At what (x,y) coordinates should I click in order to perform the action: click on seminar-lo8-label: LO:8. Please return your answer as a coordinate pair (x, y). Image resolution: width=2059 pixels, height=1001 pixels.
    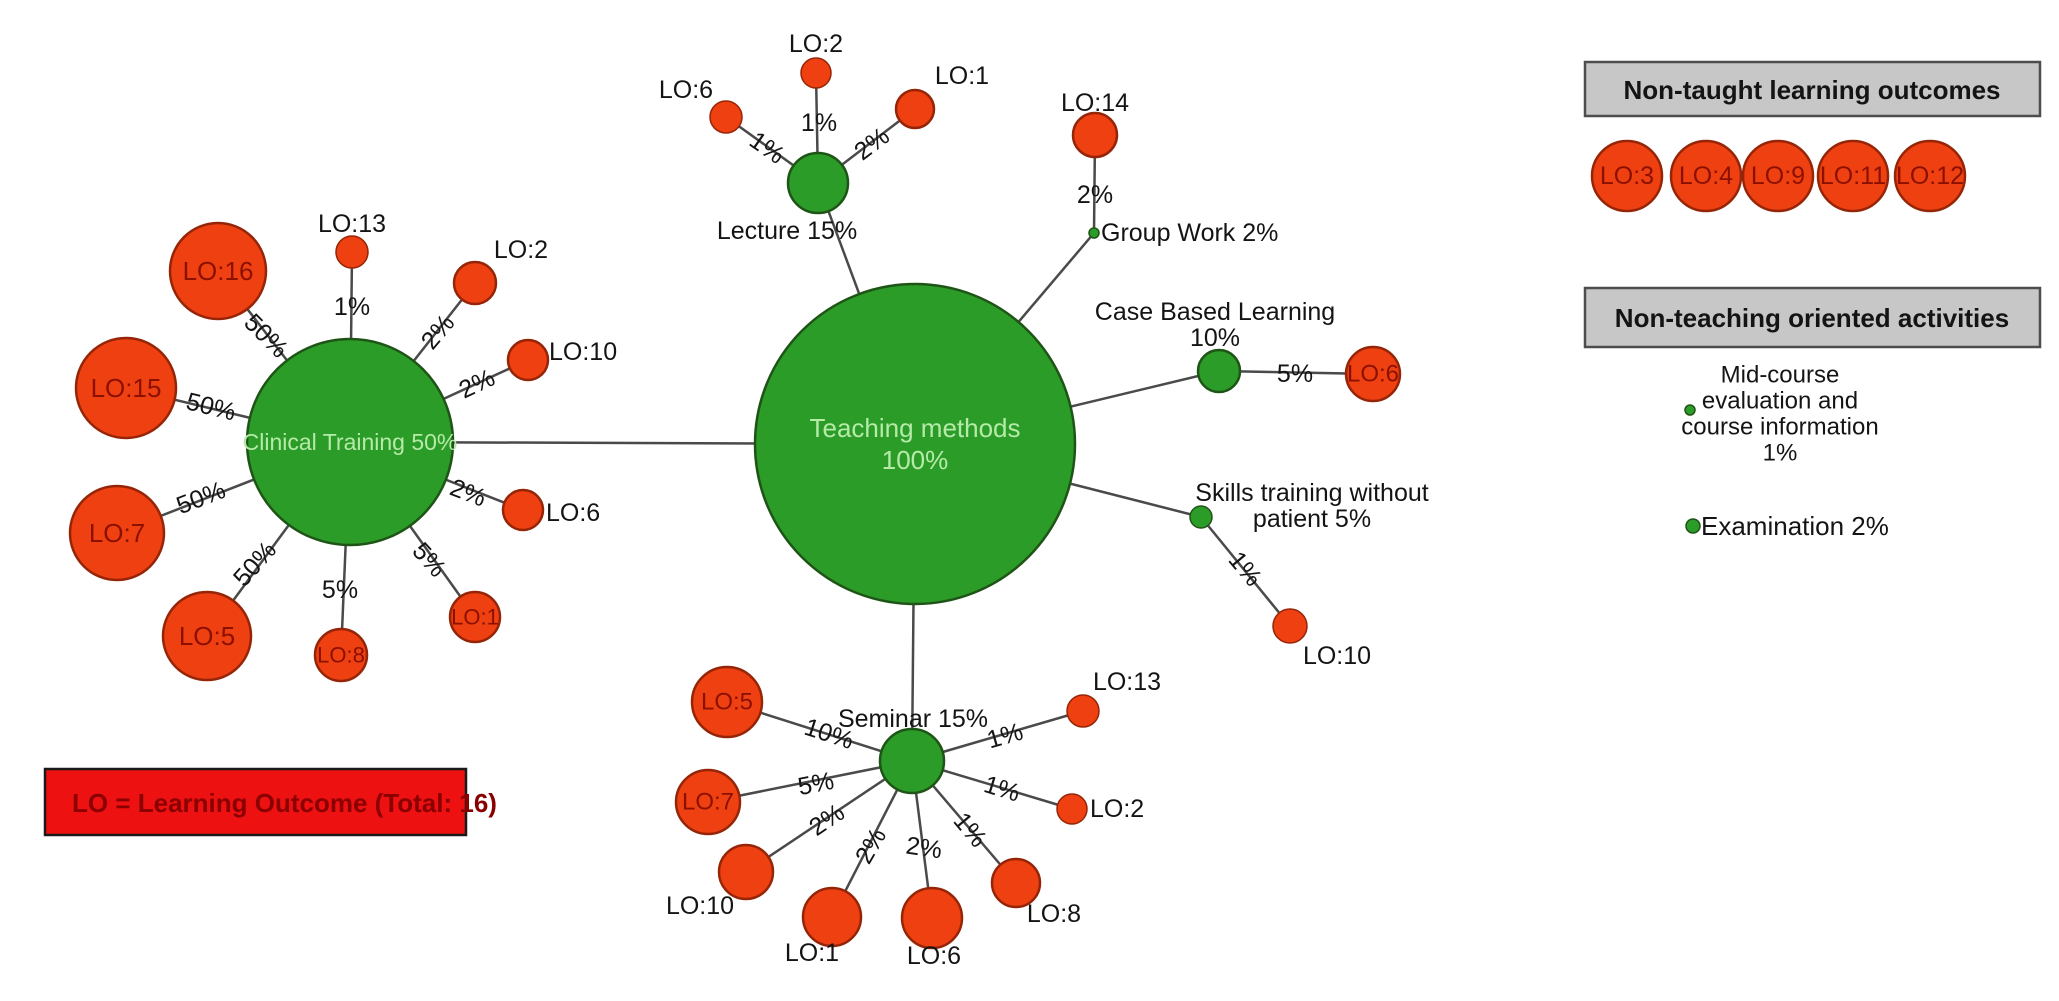
    Looking at the image, I should click on (1054, 914).